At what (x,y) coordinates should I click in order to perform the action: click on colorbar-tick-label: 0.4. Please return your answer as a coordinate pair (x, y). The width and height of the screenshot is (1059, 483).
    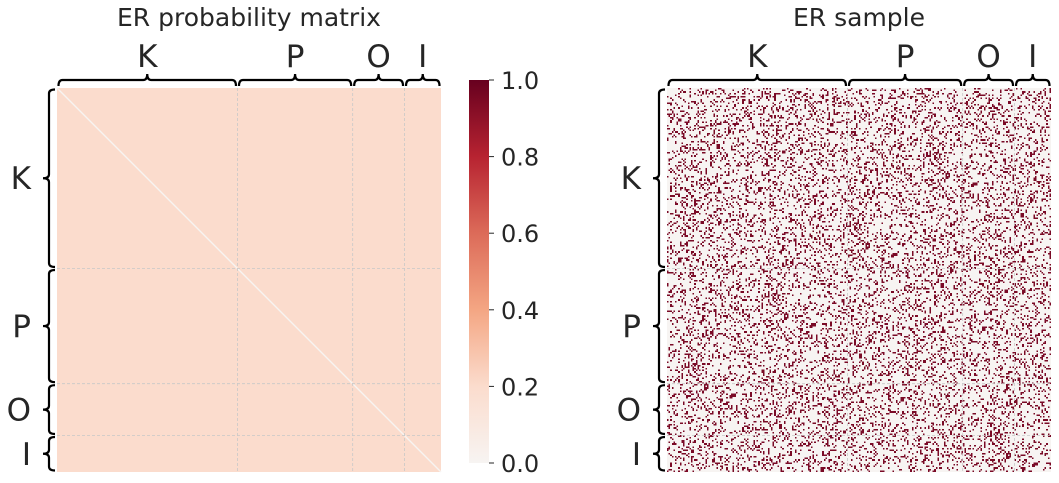
    Looking at the image, I should click on (520, 311).